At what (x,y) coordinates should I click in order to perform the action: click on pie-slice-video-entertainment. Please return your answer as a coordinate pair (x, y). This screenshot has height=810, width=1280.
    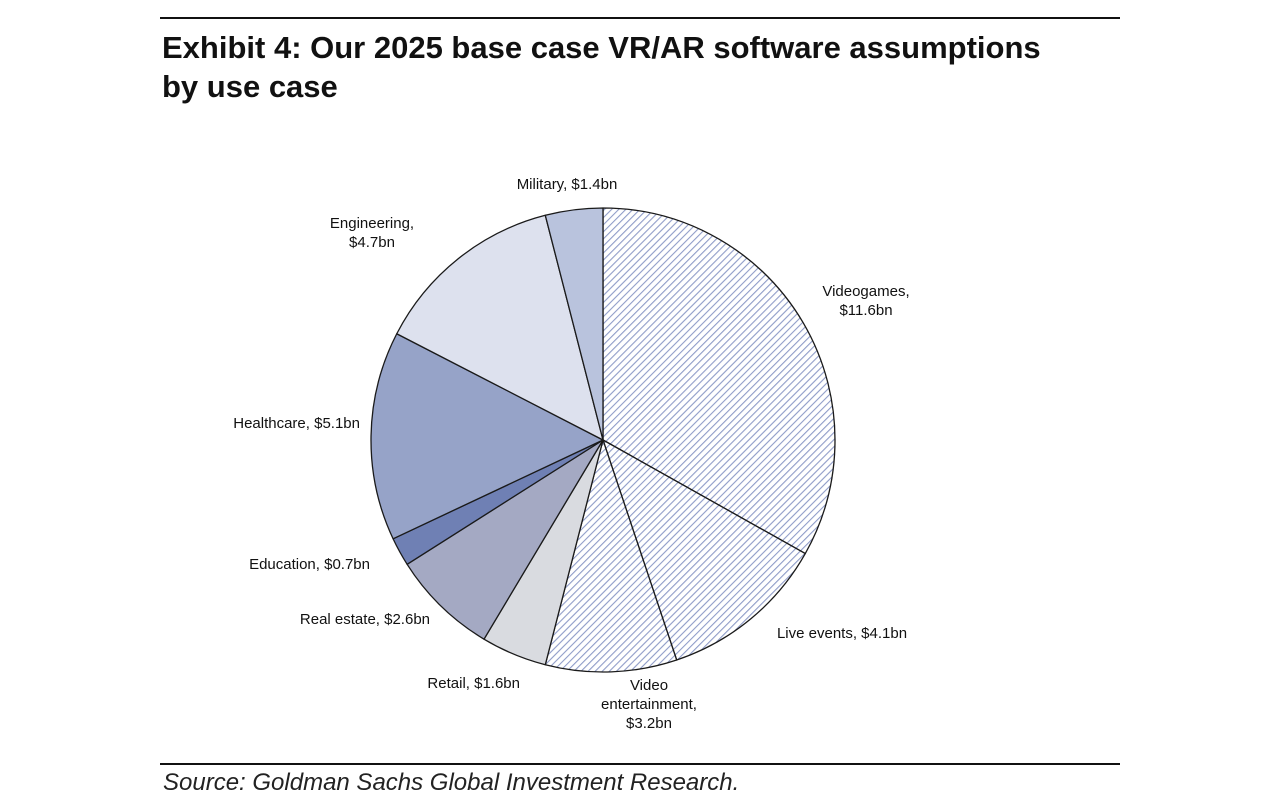
    Looking at the image, I should click on (611, 556).